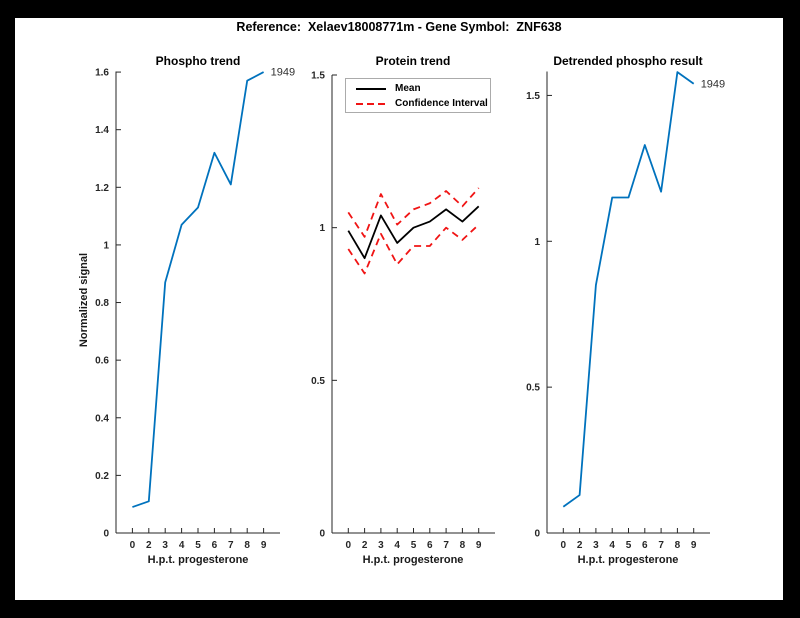  I want to click on legend-entry-mean: Mean, so click(423, 88).